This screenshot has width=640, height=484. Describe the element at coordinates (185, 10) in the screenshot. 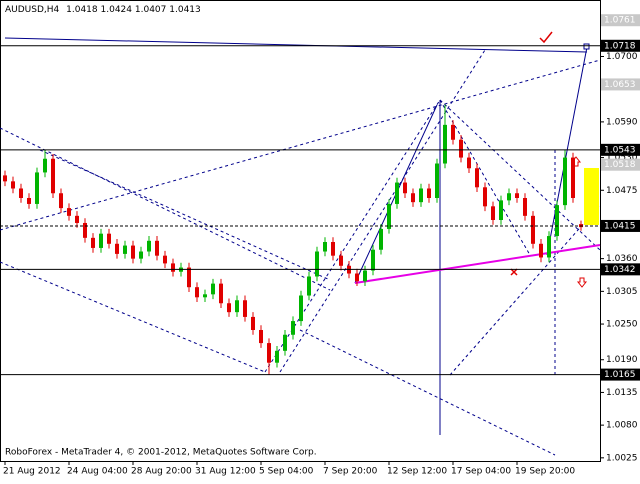

I see `close: 1.0413` at that location.